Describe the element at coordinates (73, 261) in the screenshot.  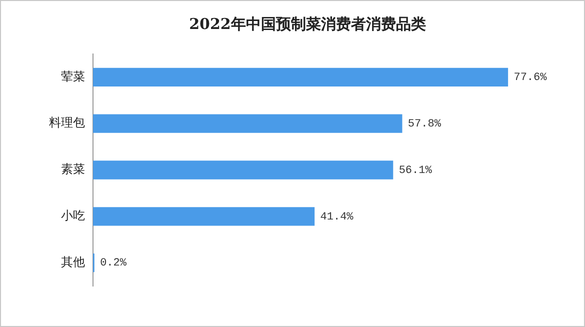
I see `y-tick-label: 其他` at that location.